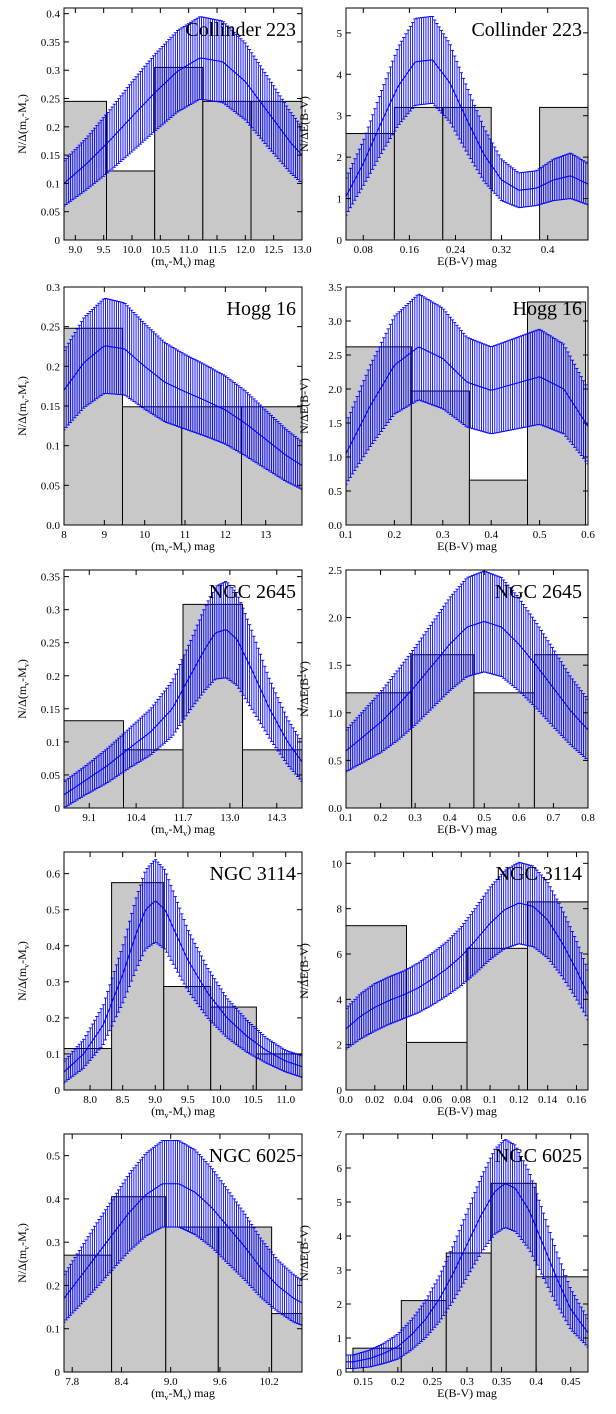  I want to click on x-tick-label: 0.5, so click(540, 535).